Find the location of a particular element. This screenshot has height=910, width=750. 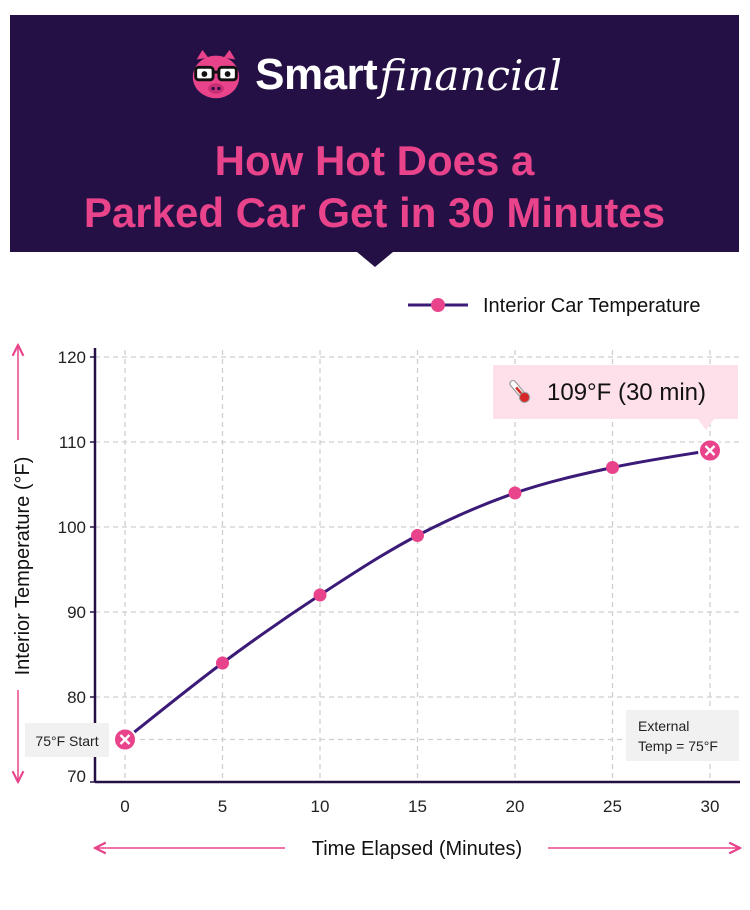

external-temp-line-2: Temp = 75°F is located at coordinates (678, 746).